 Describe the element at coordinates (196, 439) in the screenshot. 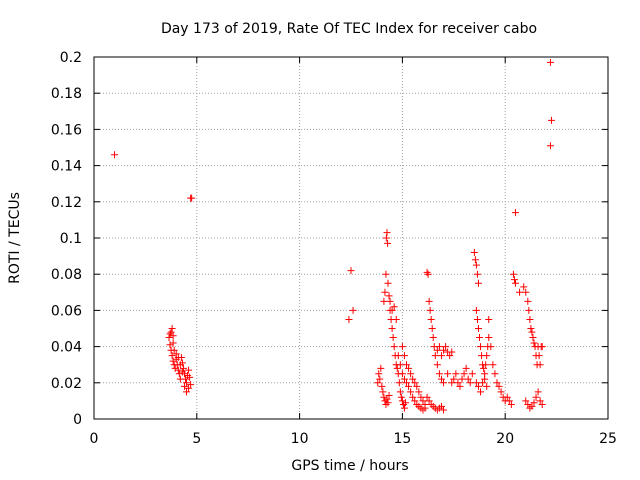

I see `x-tick-label: 5` at that location.